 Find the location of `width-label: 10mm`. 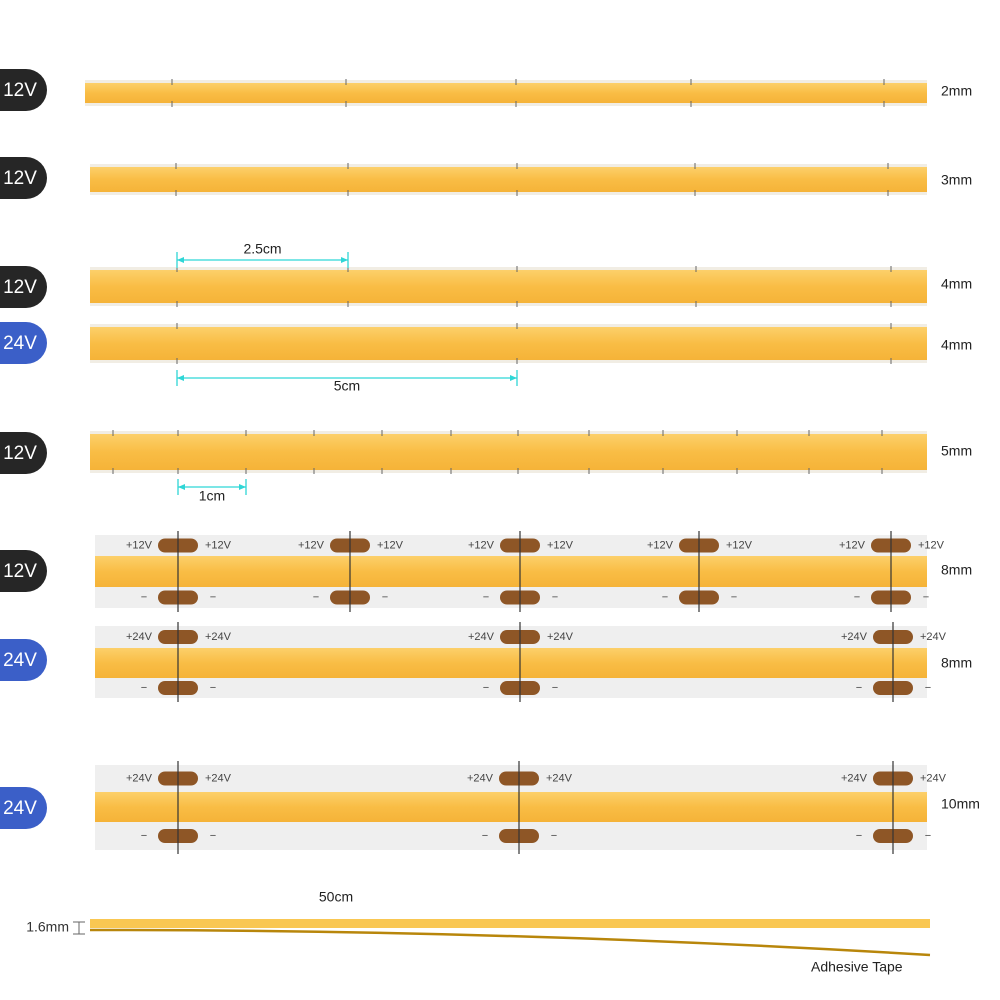

width-label: 10mm is located at coordinates (960, 804).